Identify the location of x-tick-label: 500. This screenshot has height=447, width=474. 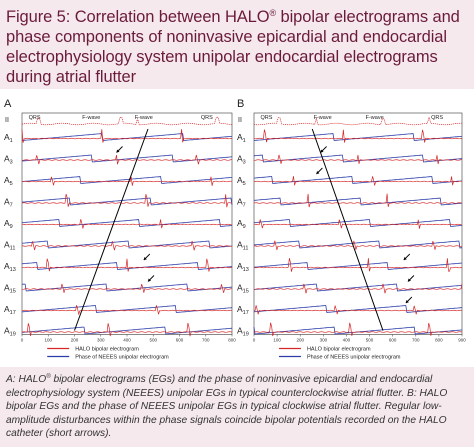
(370, 340).